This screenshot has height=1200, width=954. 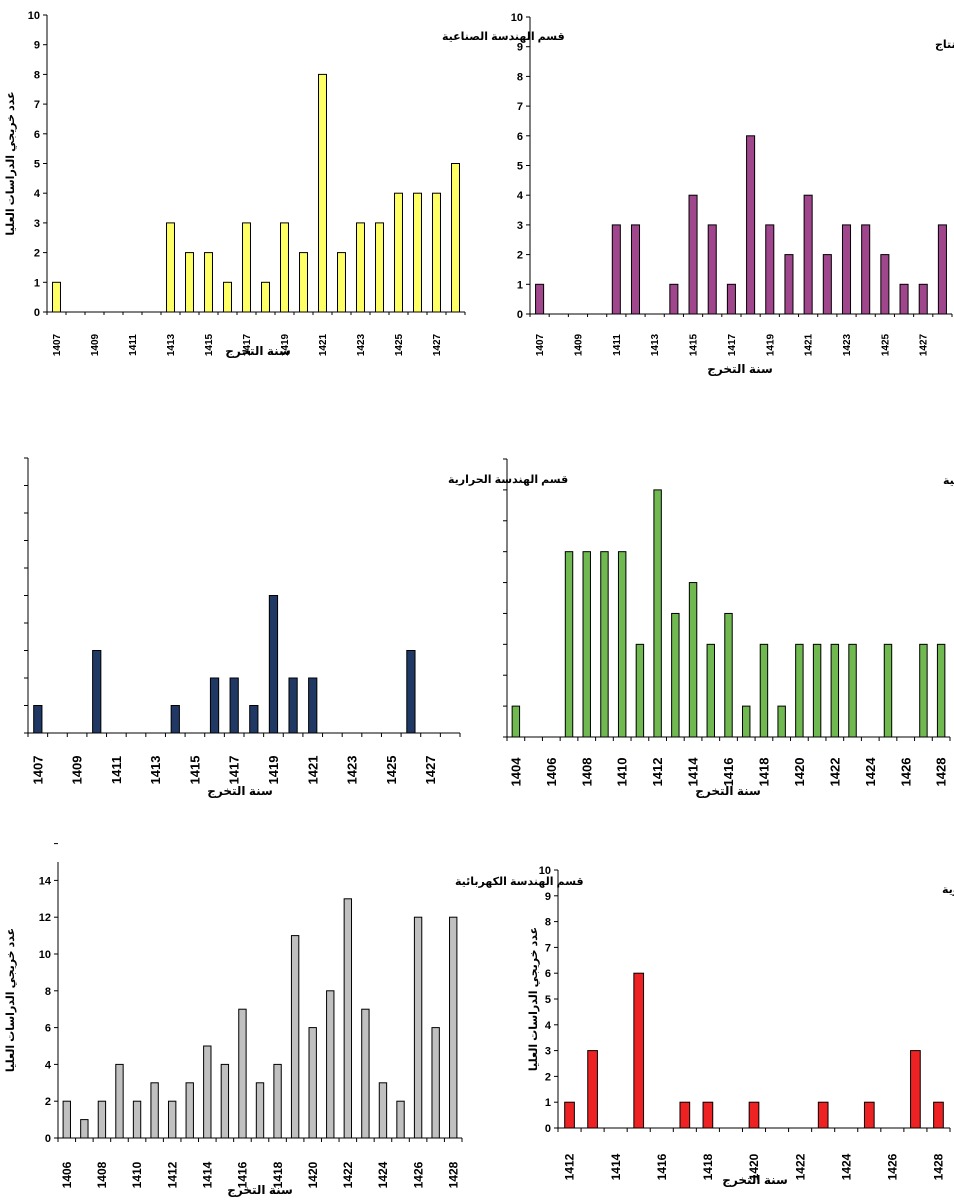 What do you see at coordinates (11, 163) in the screenshot?
I see `y-axis-label: عدد خريجي الدراسات العليا` at bounding box center [11, 163].